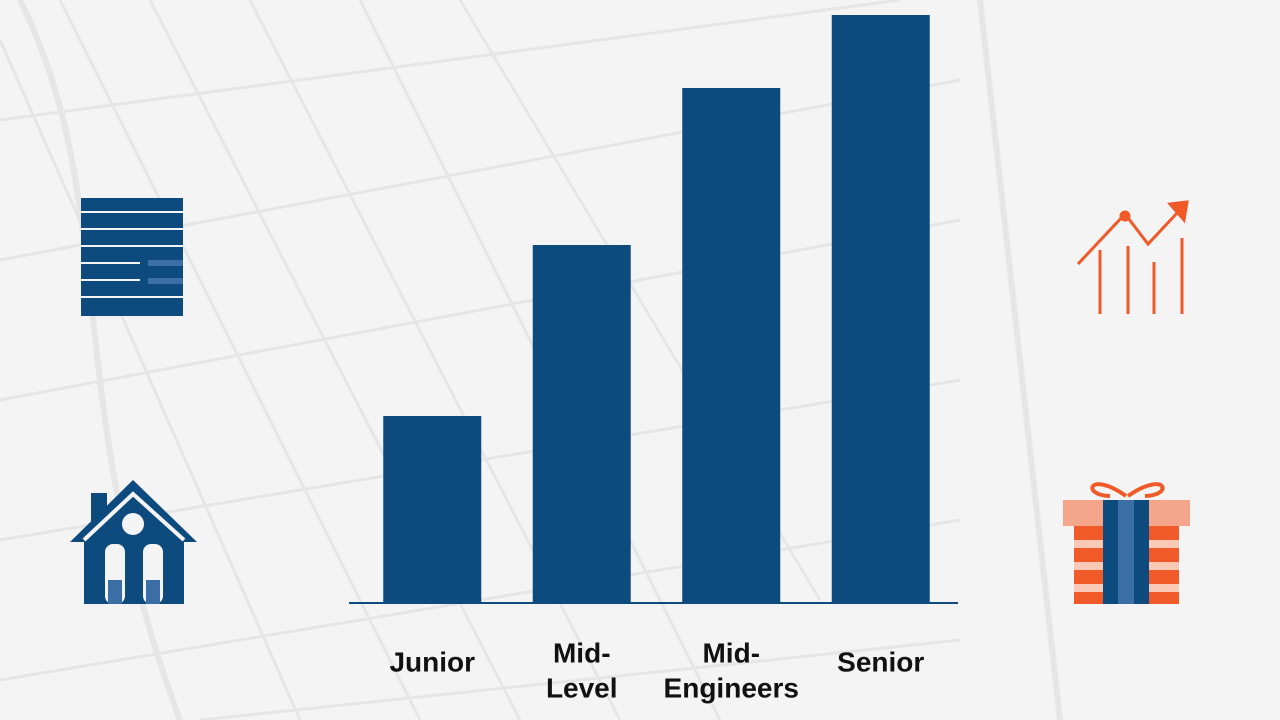 This screenshot has width=1280, height=720. What do you see at coordinates (132, 257) in the screenshot?
I see `table-icon` at bounding box center [132, 257].